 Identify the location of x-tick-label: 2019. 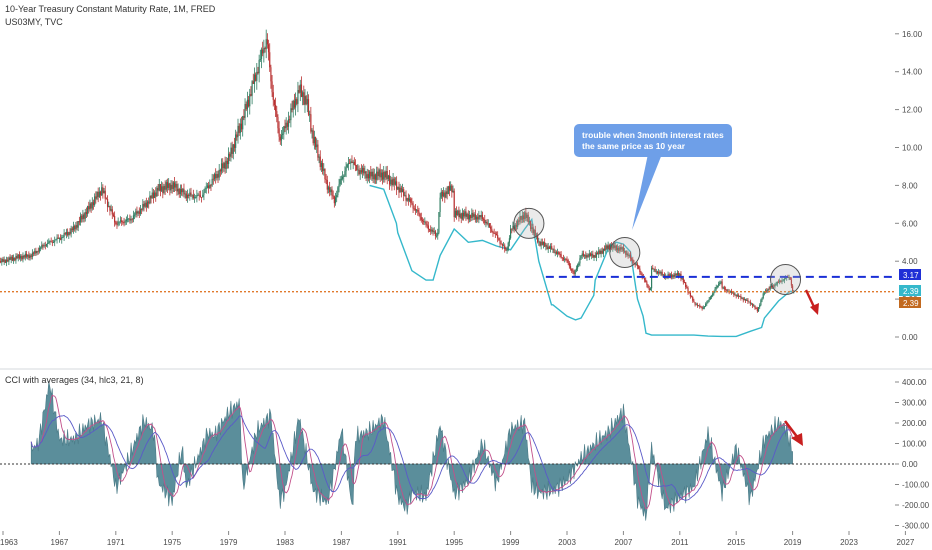
(793, 542).